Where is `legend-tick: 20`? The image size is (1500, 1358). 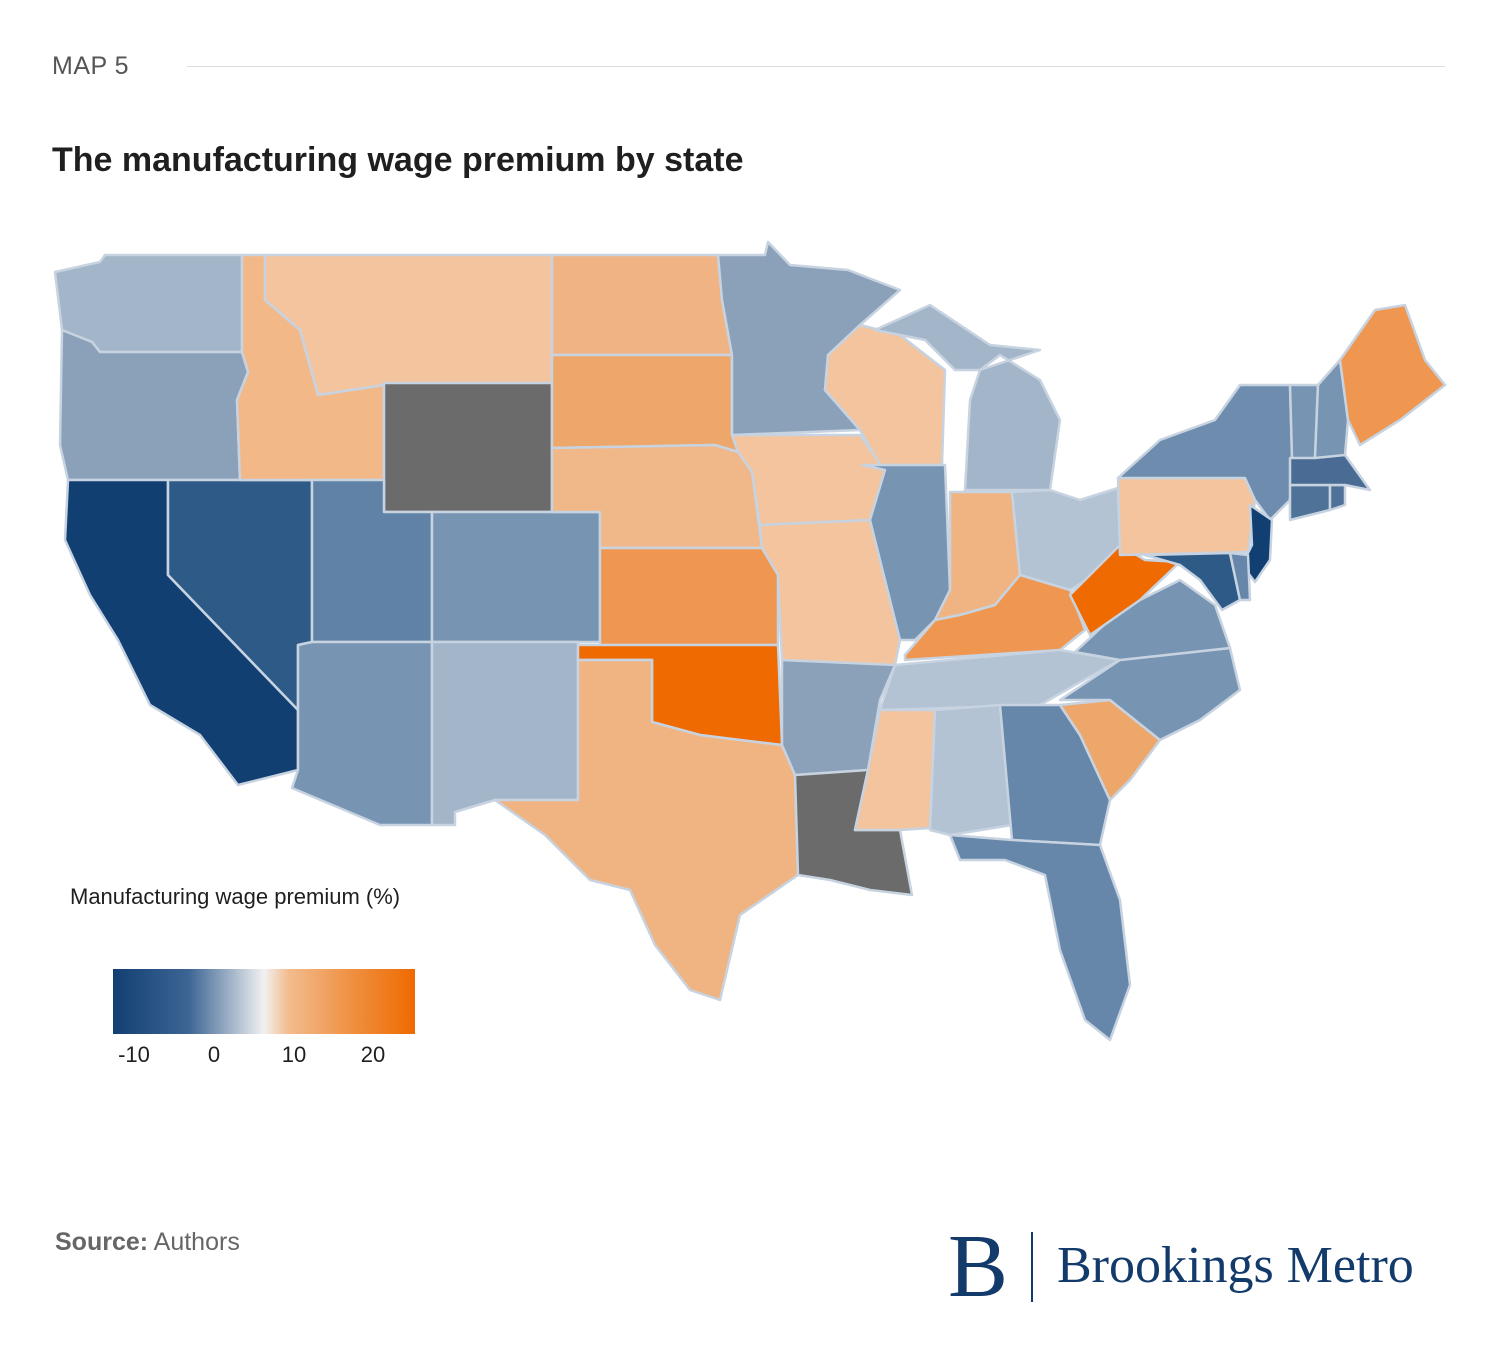 legend-tick: 20 is located at coordinates (373, 1054).